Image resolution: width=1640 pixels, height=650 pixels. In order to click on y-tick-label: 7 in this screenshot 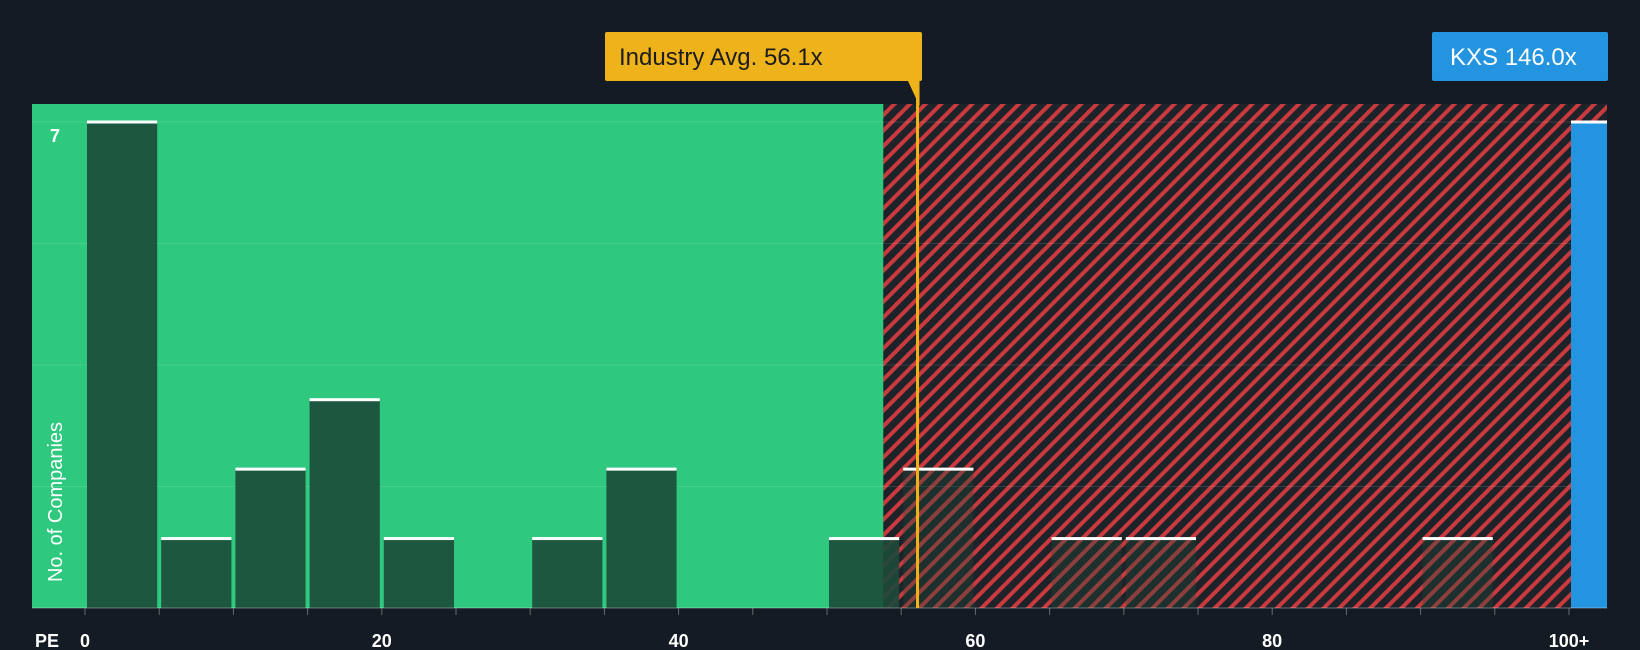, I will do `click(55, 136)`.